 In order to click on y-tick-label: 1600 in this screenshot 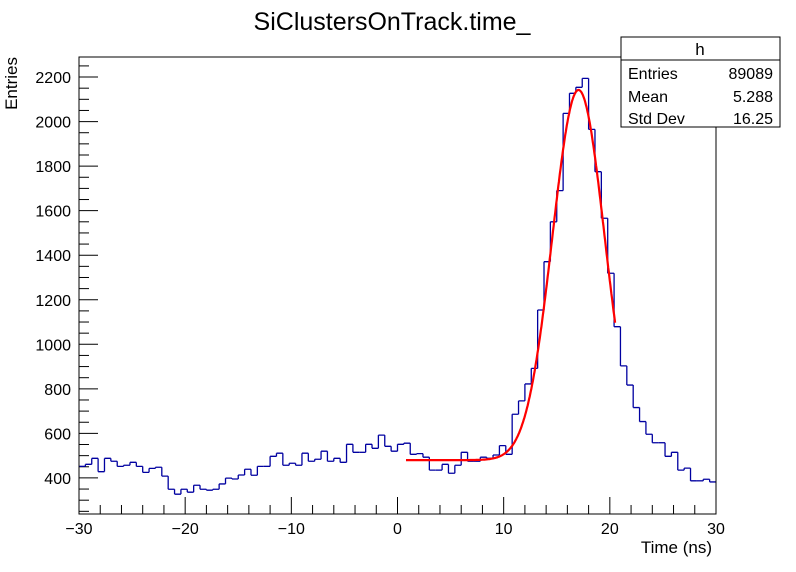, I will do `click(53, 212)`.